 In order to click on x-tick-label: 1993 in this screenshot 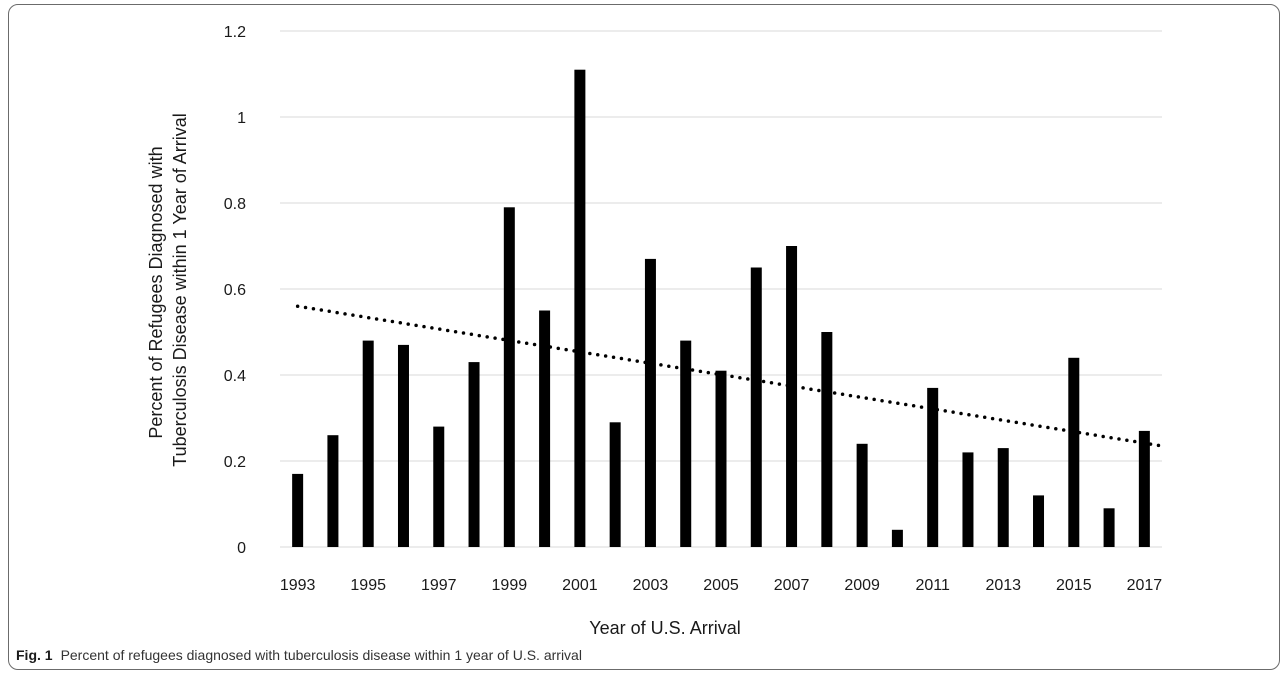, I will do `click(298, 585)`.